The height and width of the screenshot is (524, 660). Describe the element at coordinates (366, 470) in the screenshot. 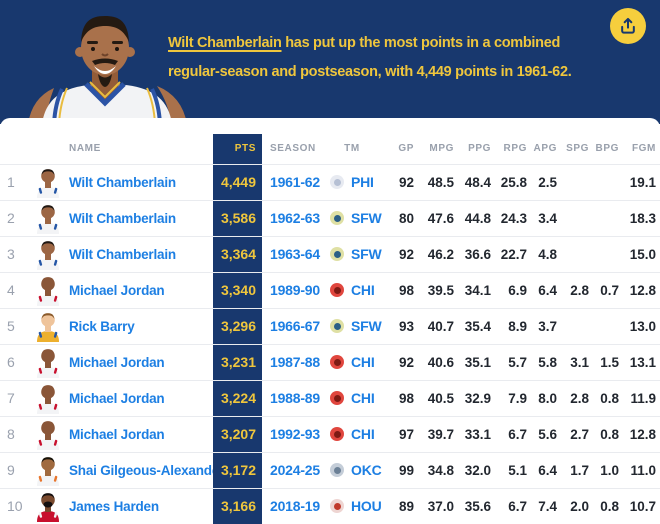

I see `team-link: OKC` at that location.